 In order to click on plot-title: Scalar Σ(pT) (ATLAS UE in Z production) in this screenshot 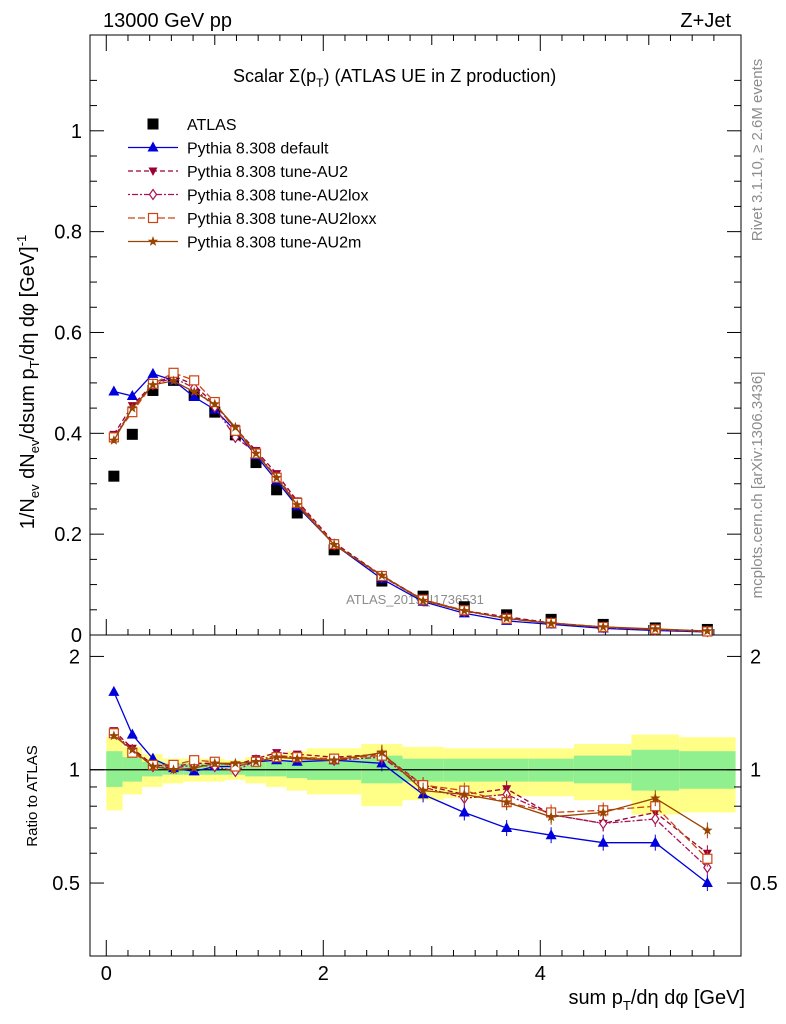, I will do `click(394, 78)`.